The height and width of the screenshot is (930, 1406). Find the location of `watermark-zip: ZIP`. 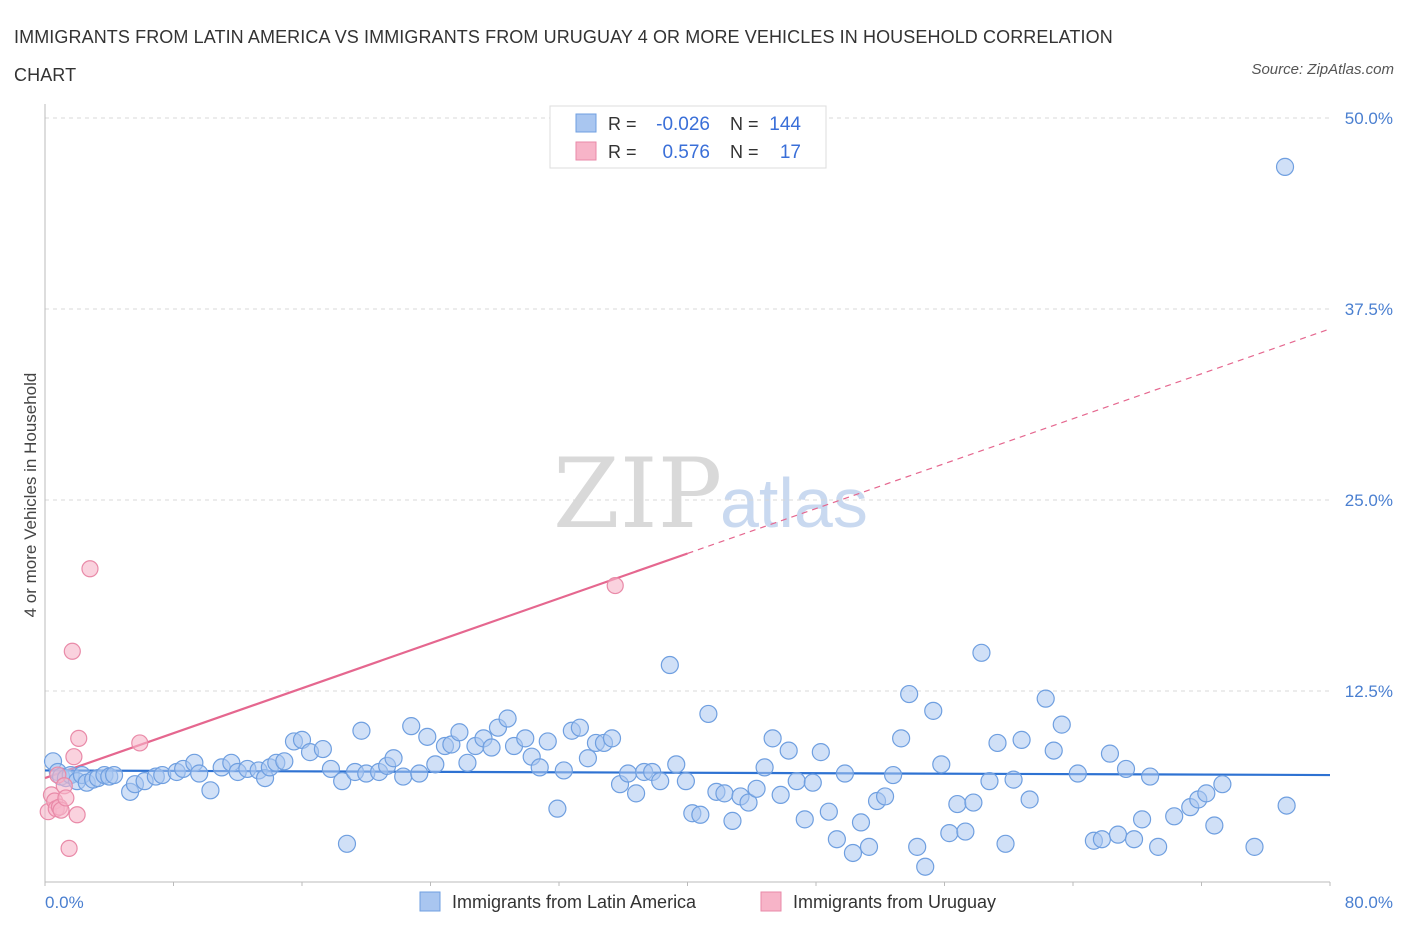

watermark-zip: ZIP is located at coordinates (637, 494).